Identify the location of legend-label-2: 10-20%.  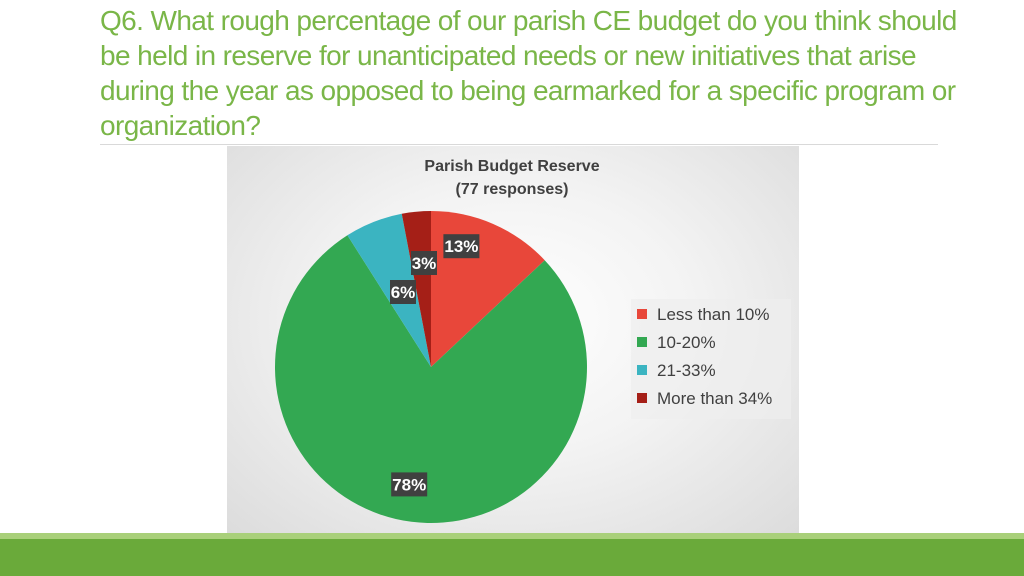
(686, 342).